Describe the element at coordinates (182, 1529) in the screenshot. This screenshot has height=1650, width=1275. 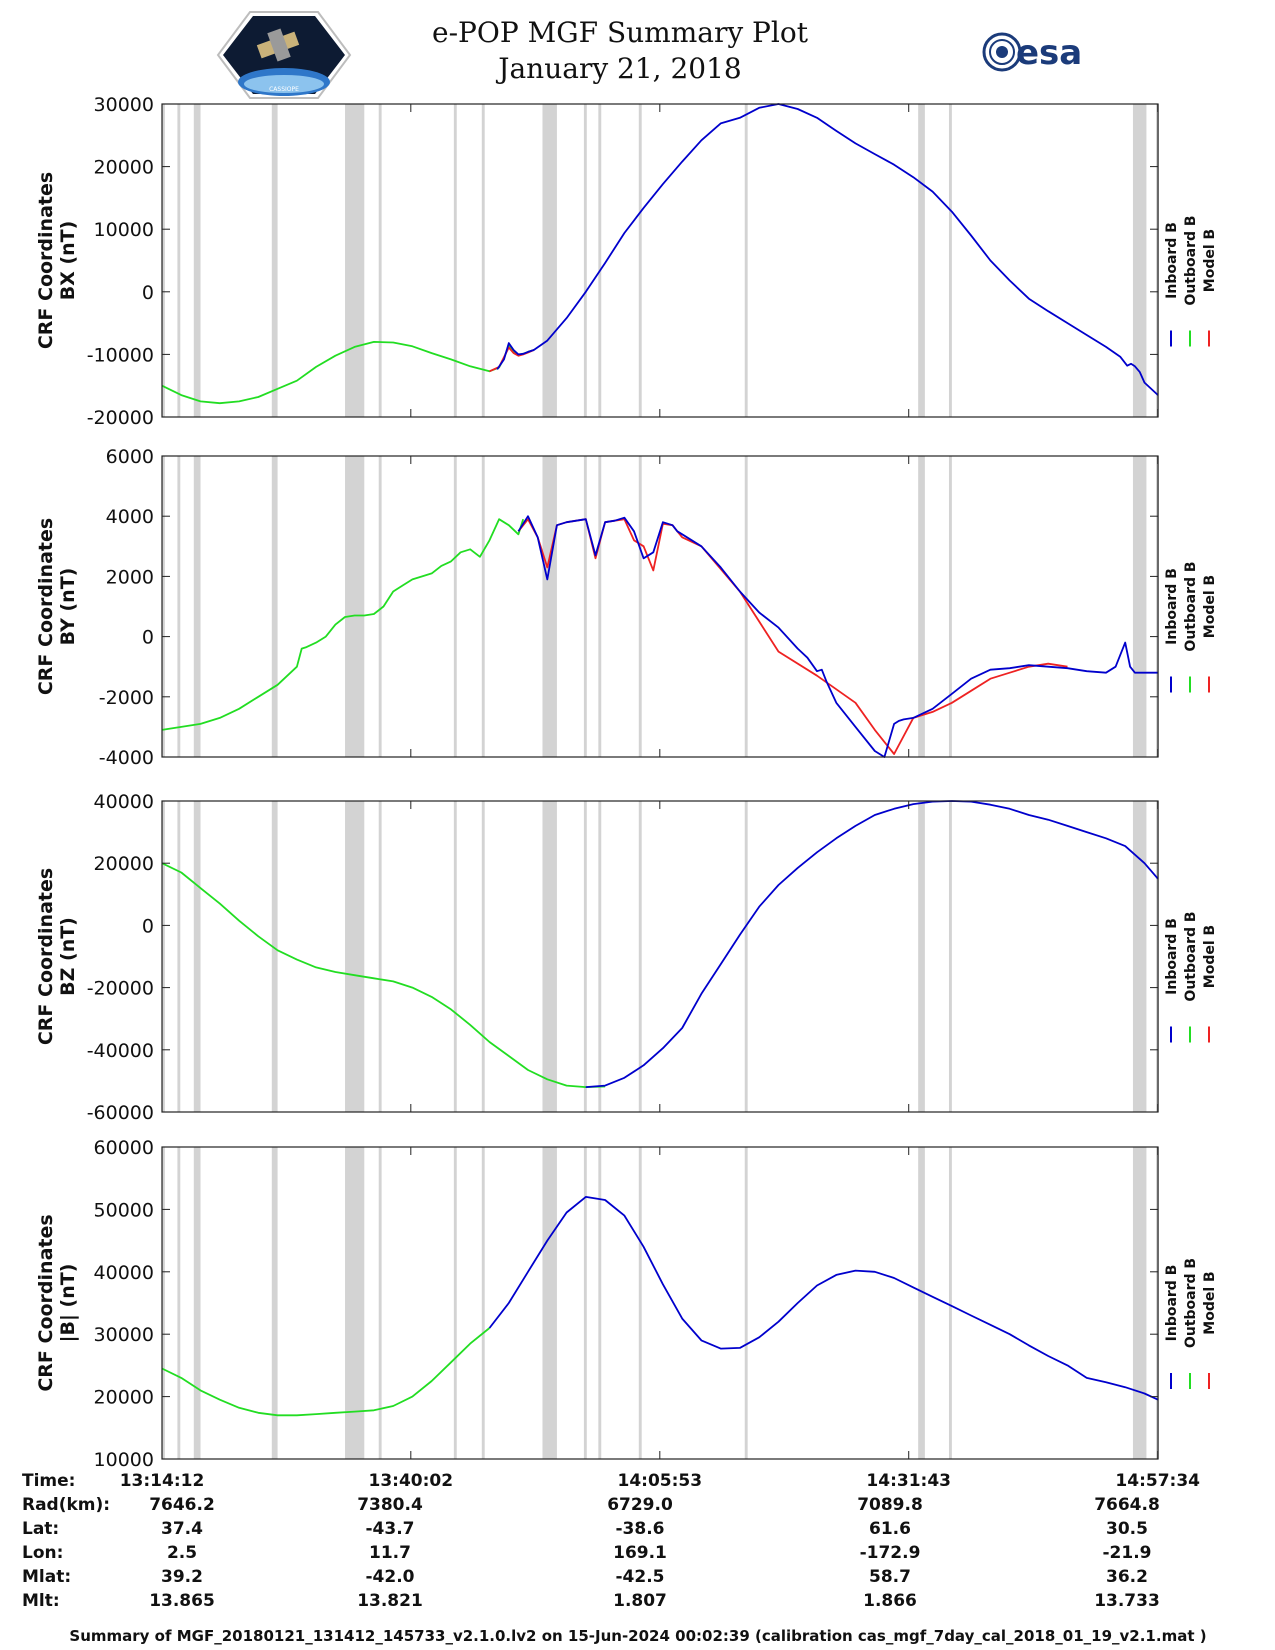
I see `info-row-value: 37.4` at that location.